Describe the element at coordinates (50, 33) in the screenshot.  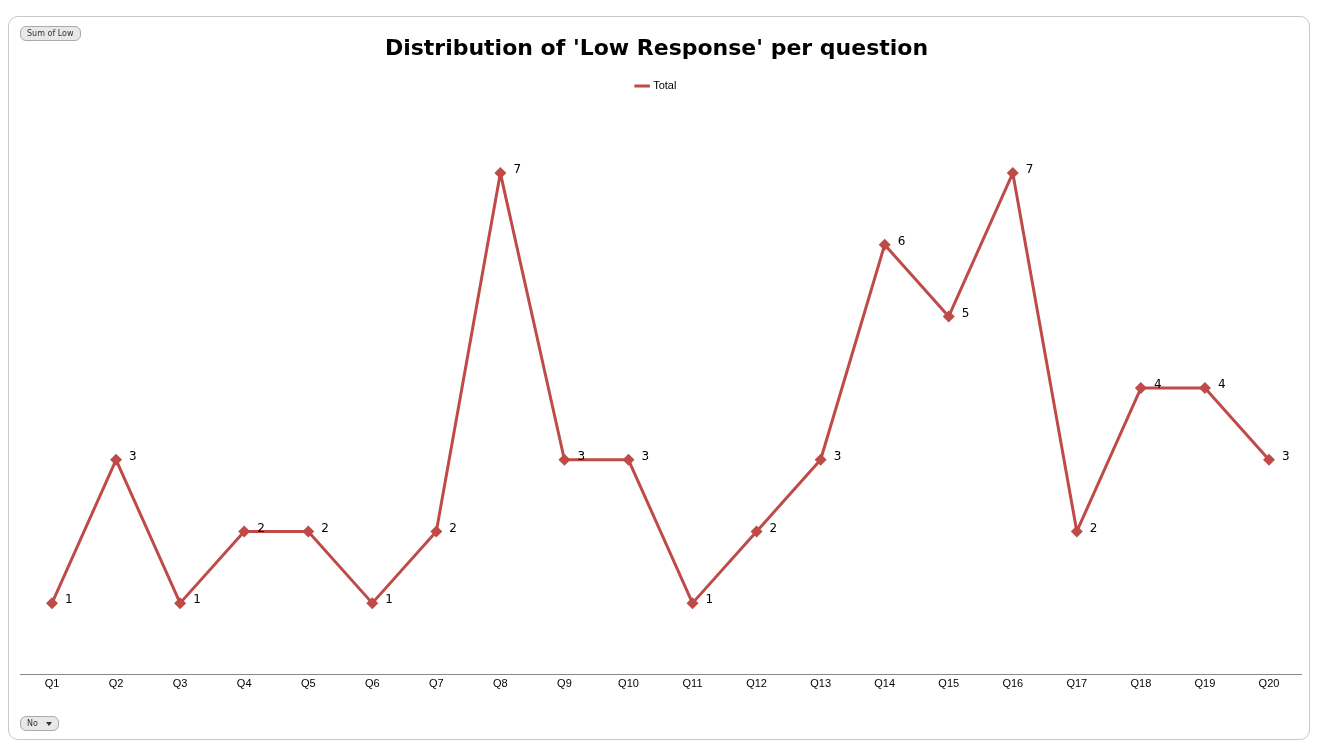
I see `text: Sum of Low` at that location.